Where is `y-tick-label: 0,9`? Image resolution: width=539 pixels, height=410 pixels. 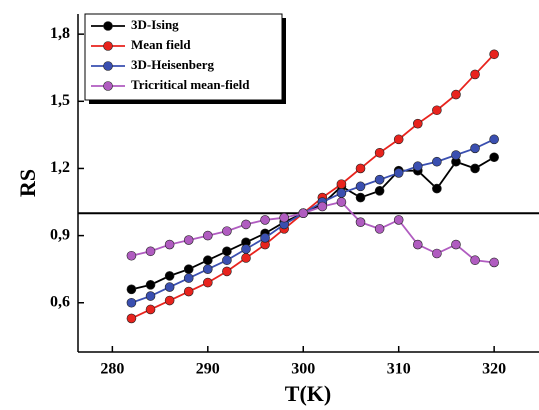
y-tick-label: 0,9 is located at coordinates (60, 234).